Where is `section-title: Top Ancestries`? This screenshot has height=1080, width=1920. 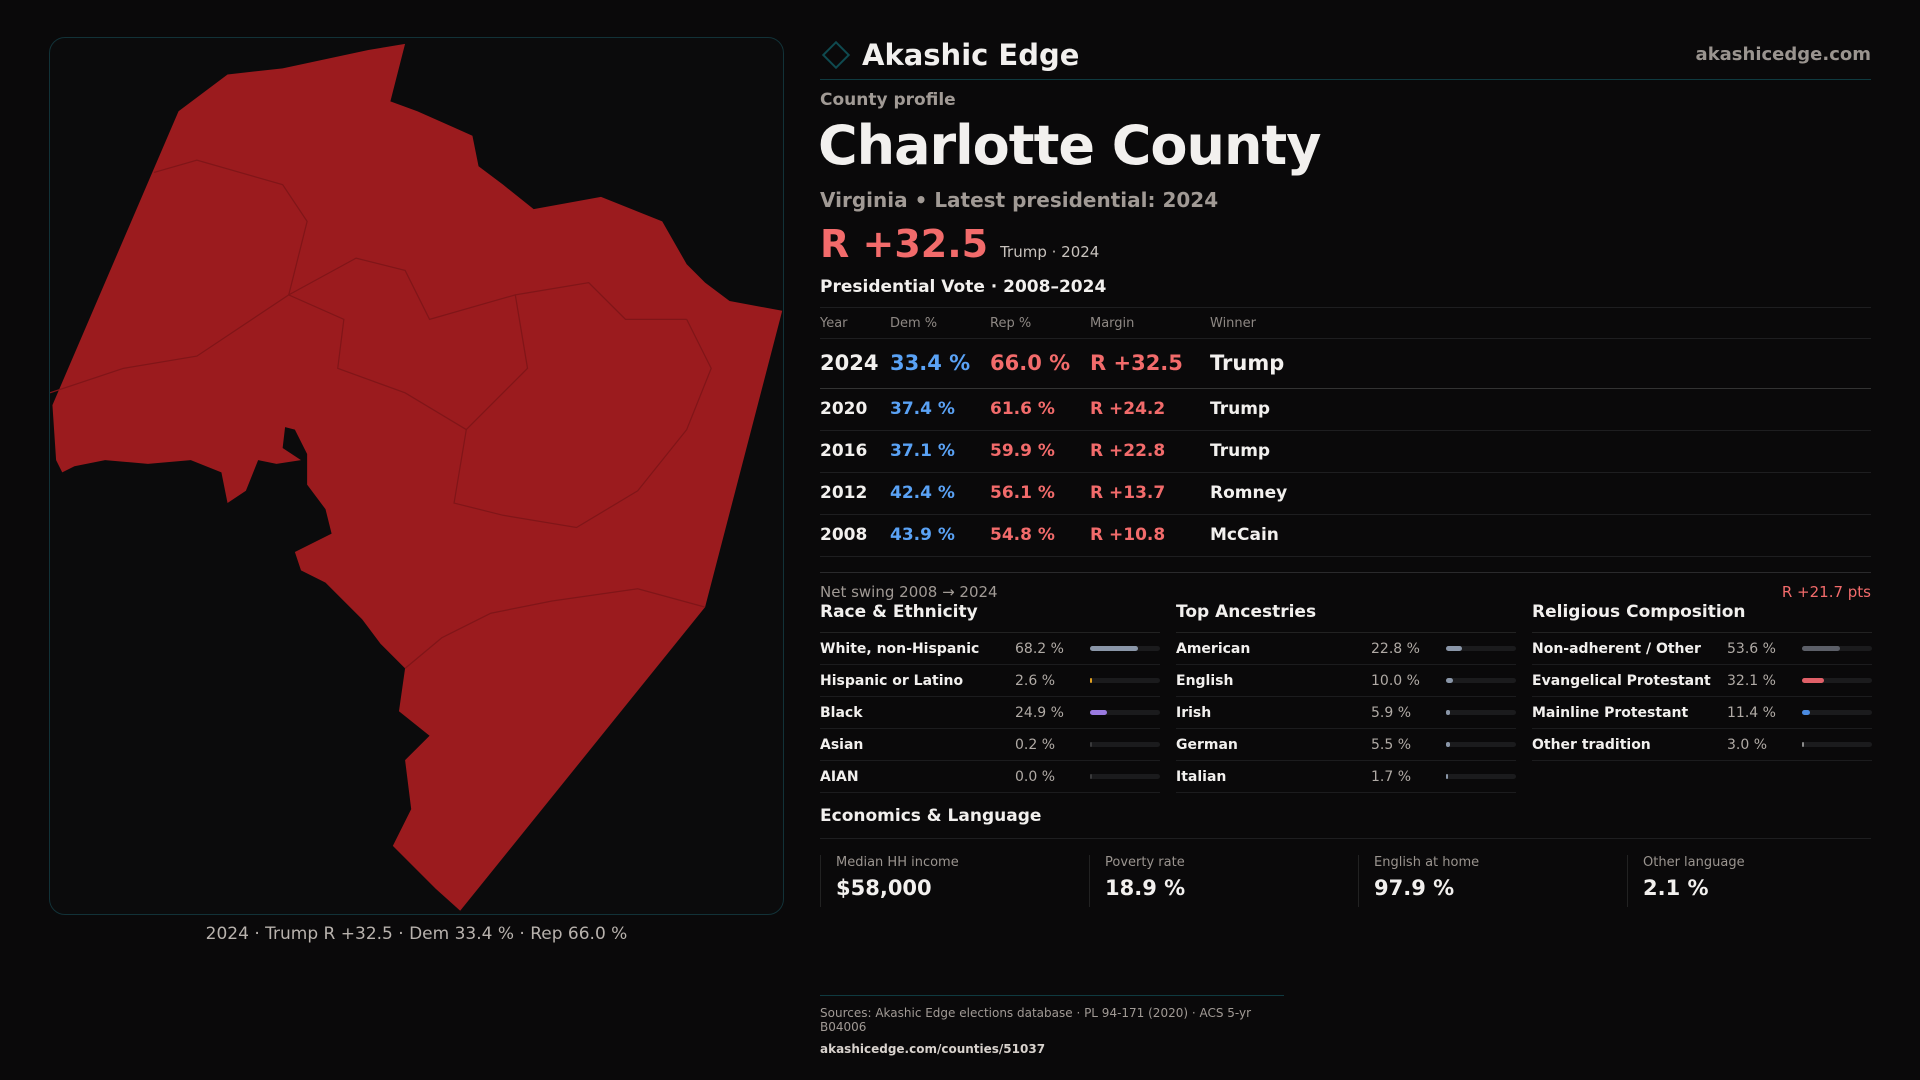 section-title: Top Ancestries is located at coordinates (1346, 617).